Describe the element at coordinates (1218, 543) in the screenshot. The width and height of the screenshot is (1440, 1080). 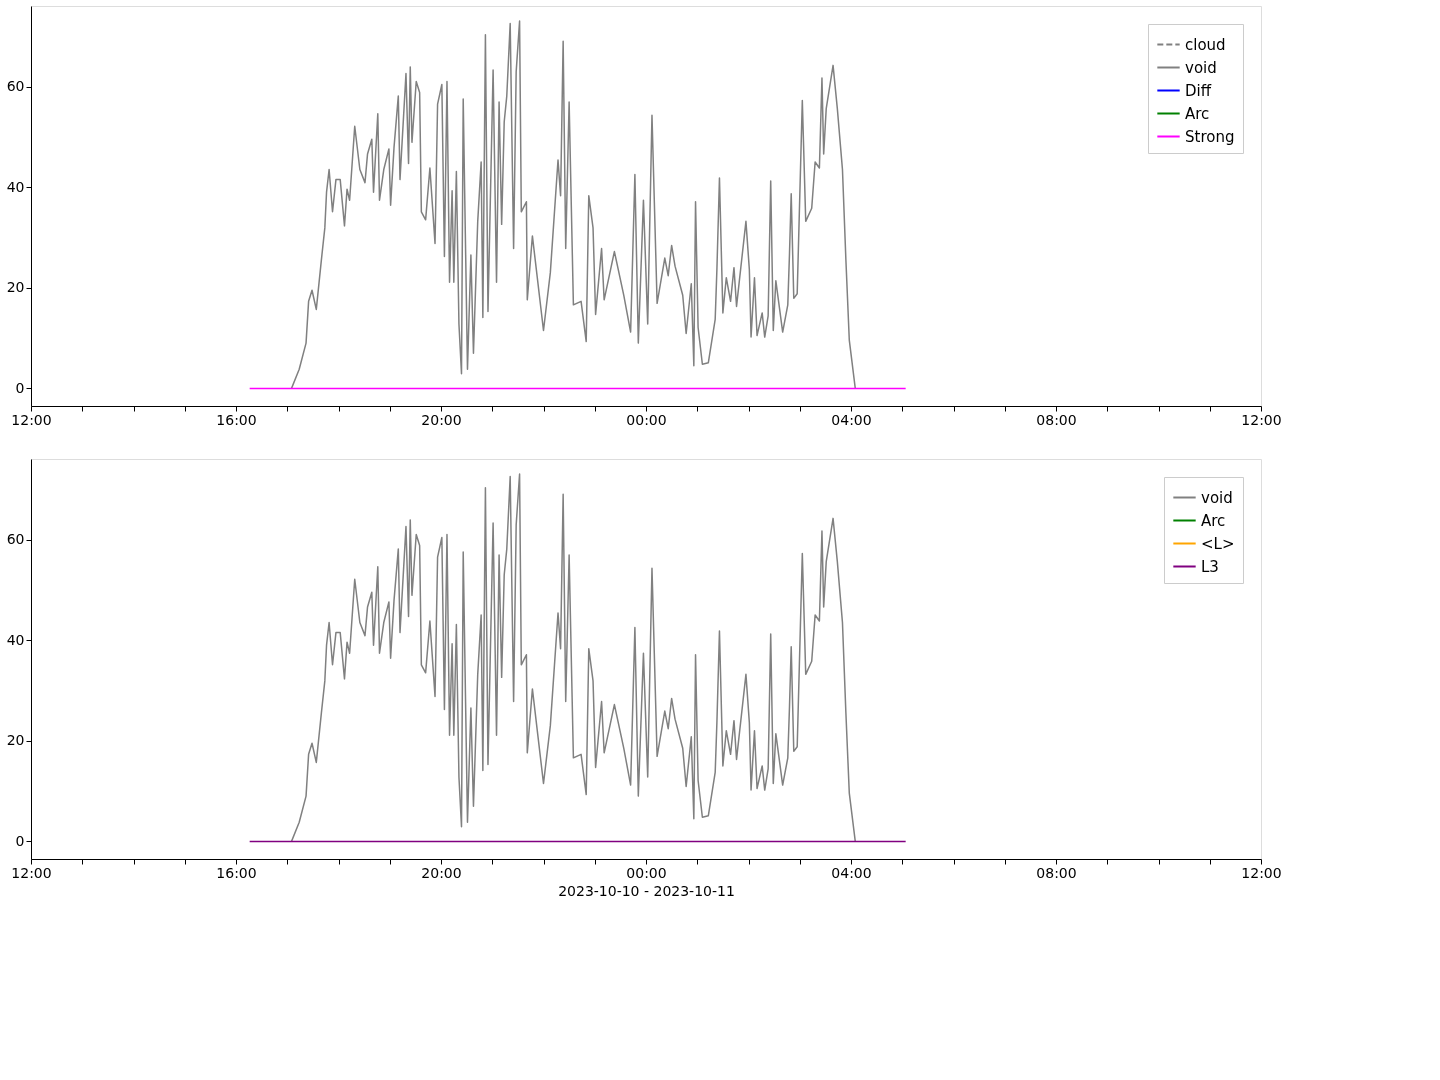
I see `legend-label: <L>` at that location.